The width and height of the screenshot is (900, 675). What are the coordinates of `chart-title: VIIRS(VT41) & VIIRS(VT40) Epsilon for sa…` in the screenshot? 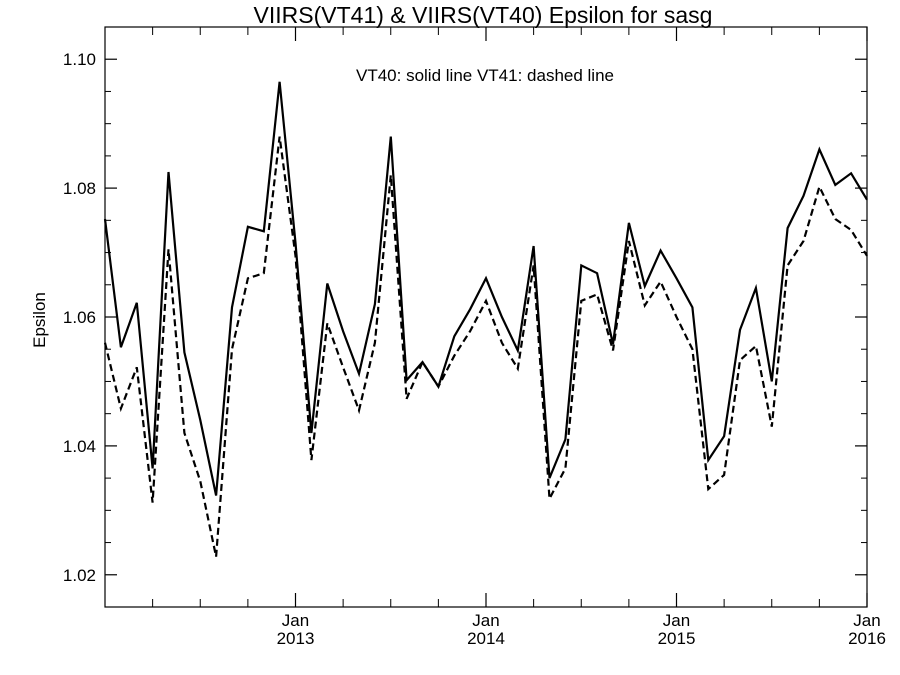 It's located at (483, 15).